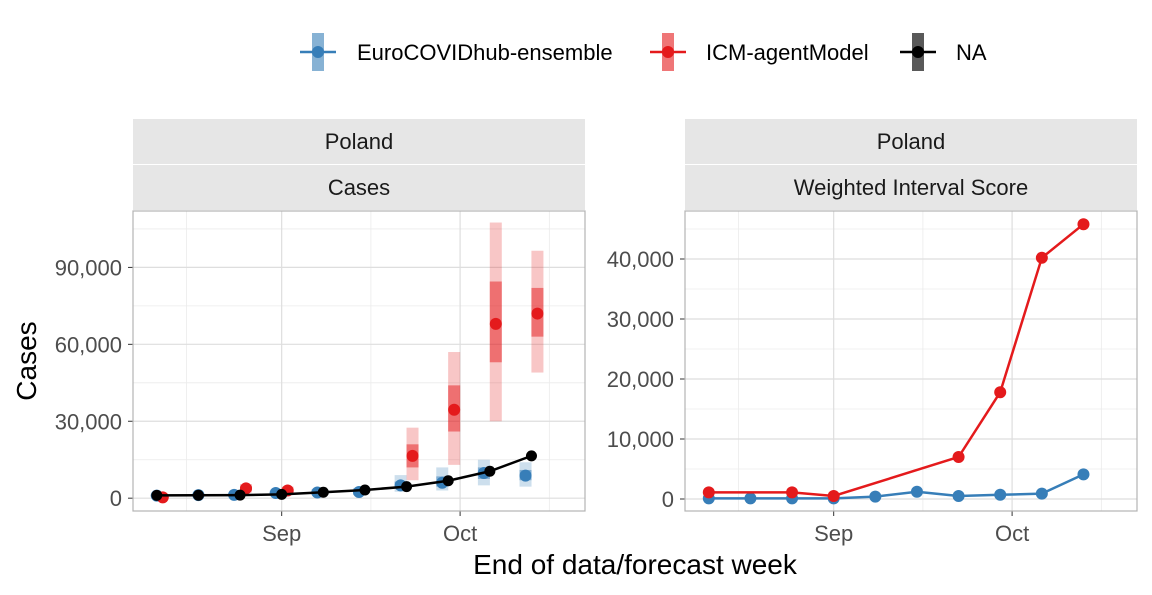 The width and height of the screenshot is (1152, 595). What do you see at coordinates (26, 360) in the screenshot?
I see `y-axis-title: Cases` at bounding box center [26, 360].